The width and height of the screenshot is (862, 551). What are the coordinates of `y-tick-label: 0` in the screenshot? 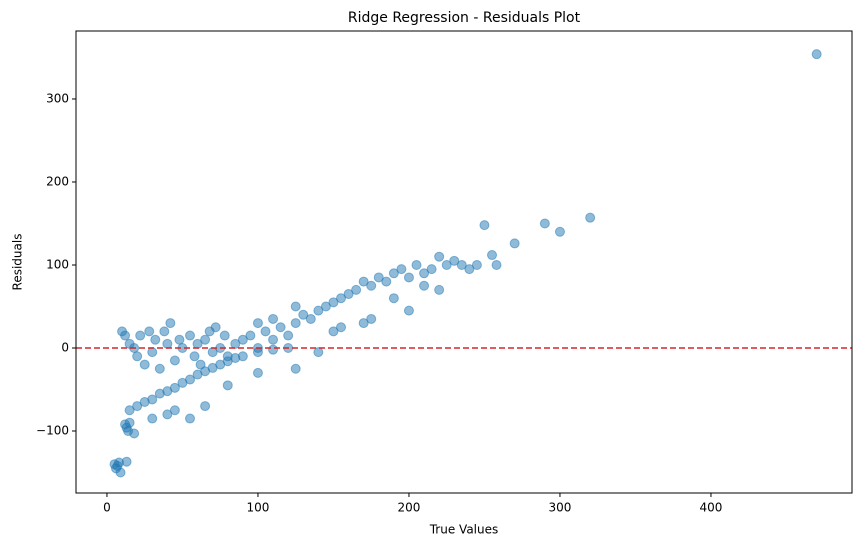 It's located at (65, 347).